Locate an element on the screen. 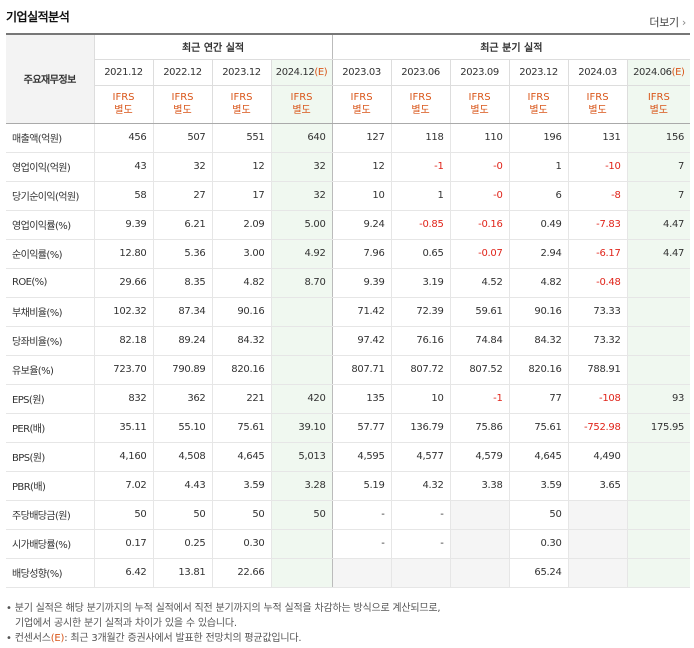 This screenshot has height=648, width=694. table-cell: 93 is located at coordinates (658, 398).